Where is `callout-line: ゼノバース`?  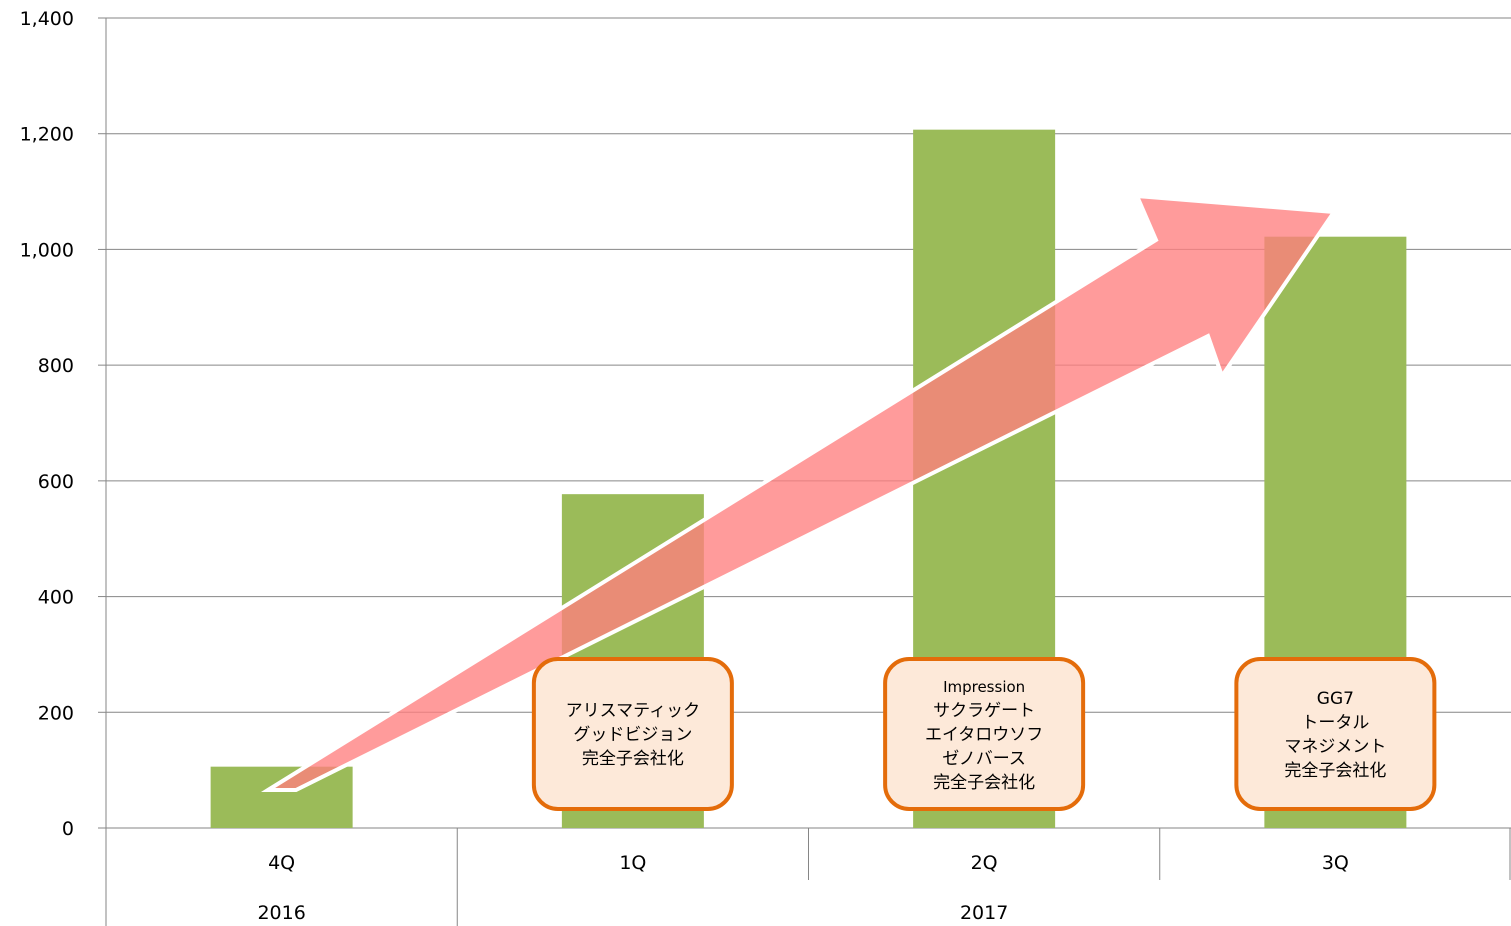 callout-line: ゼノバース is located at coordinates (984, 759).